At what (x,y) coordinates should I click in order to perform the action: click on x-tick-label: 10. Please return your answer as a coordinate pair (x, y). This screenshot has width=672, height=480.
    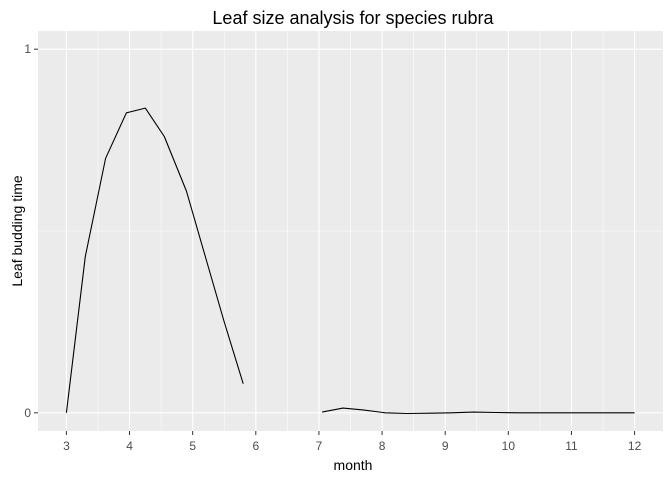
    Looking at the image, I should click on (509, 446).